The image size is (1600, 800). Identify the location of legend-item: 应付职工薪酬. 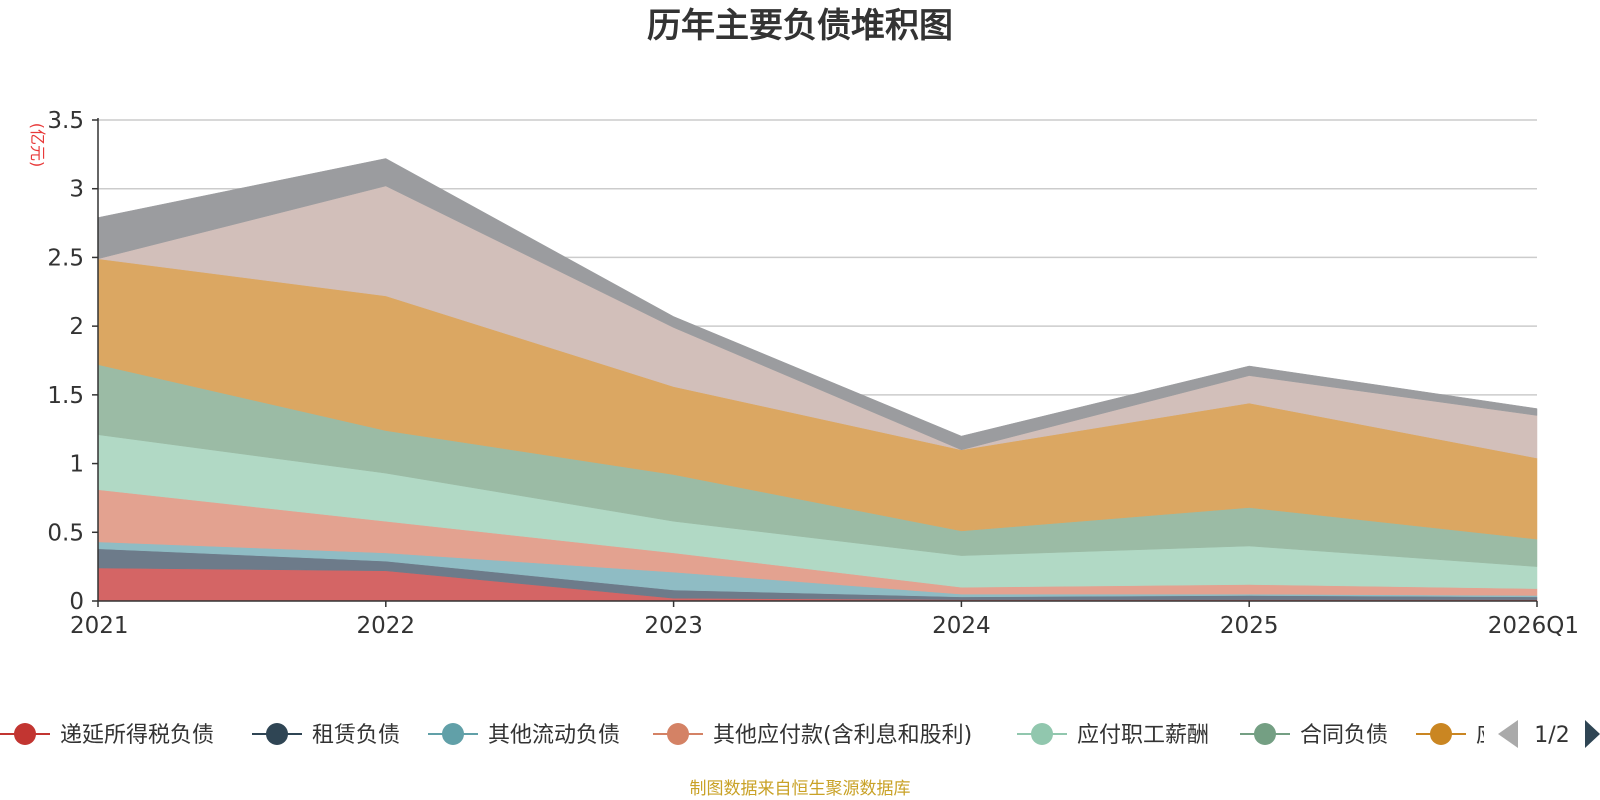
(1113, 735).